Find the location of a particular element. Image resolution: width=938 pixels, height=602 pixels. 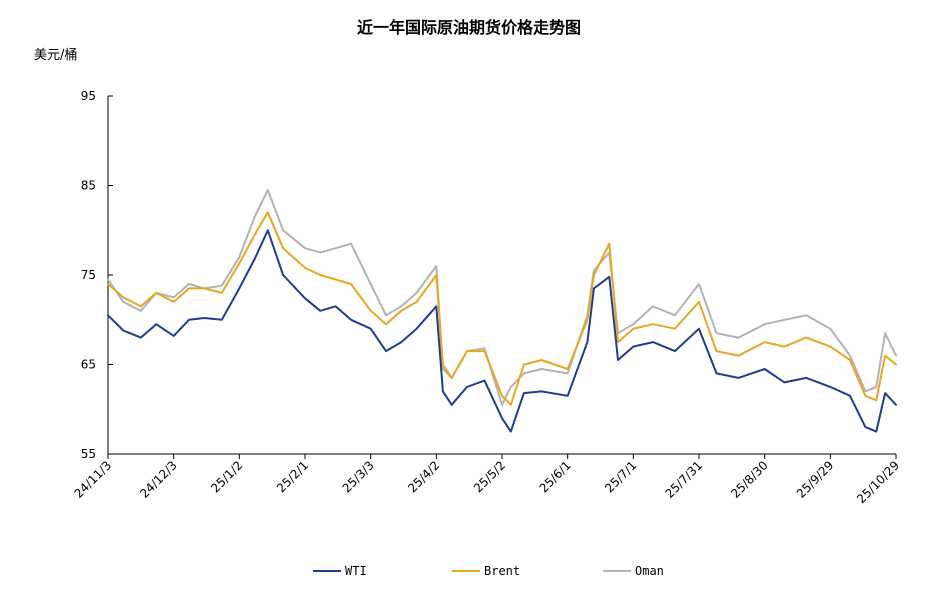

y-tick-label: 65 is located at coordinates (88, 365).